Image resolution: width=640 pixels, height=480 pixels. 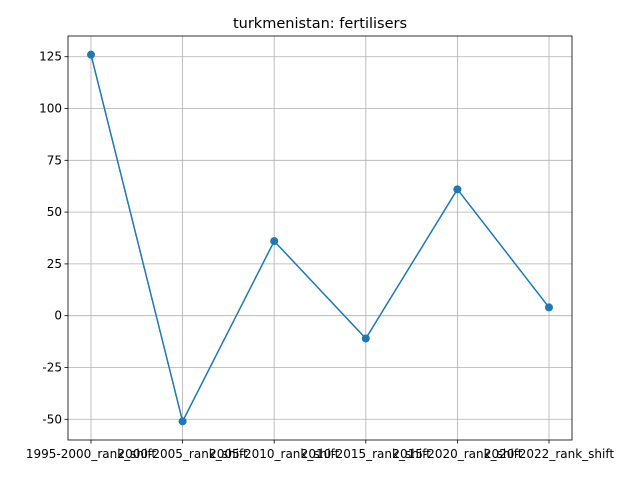 What do you see at coordinates (50, 57) in the screenshot?
I see `y-tick-label: 125` at bounding box center [50, 57].